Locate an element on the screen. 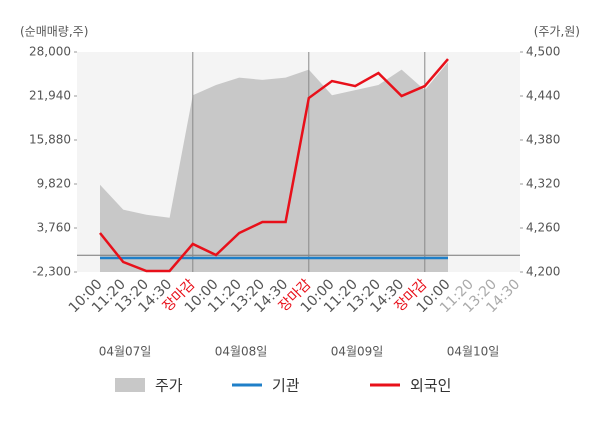 This screenshot has width=600, height=432. legend-swatch is located at coordinates (130, 385).